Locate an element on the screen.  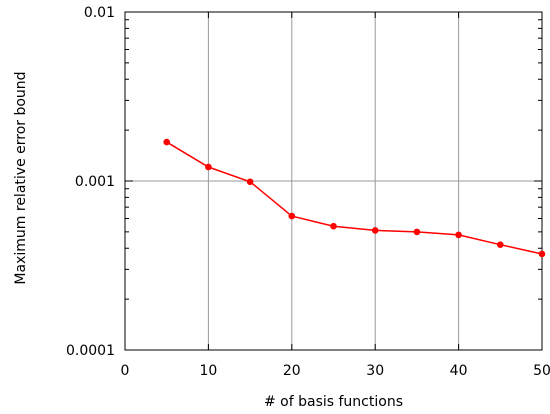
y-tick-label: 0.001 is located at coordinates (95, 182).